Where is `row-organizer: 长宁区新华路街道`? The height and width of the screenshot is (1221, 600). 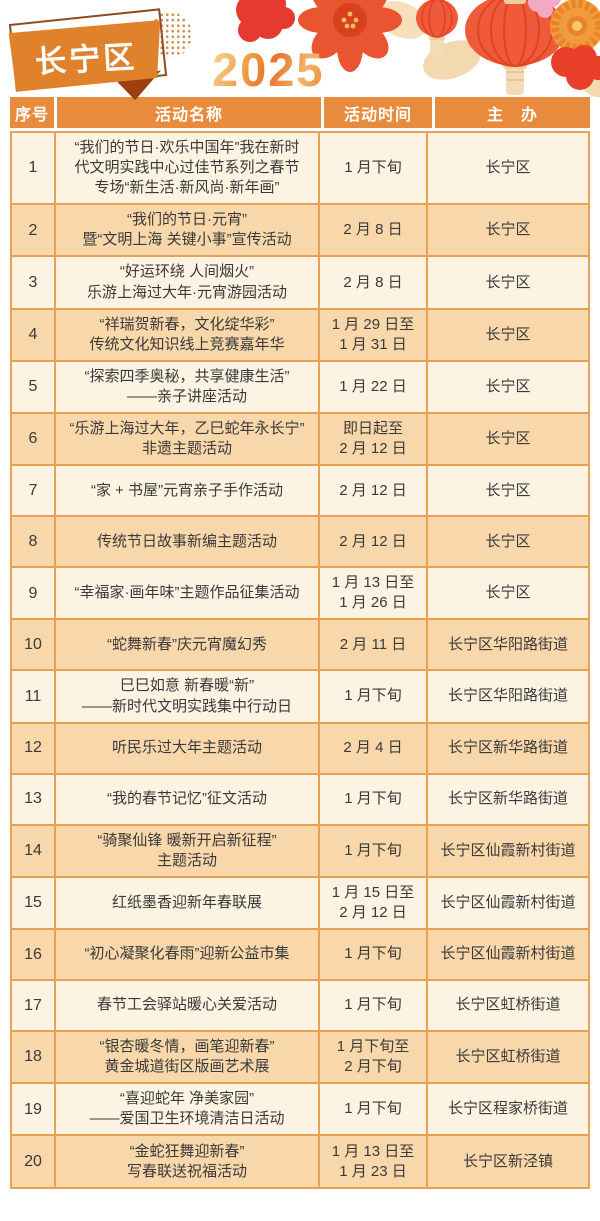
row-organizer: 长宁区新华路街道 is located at coordinates (508, 749).